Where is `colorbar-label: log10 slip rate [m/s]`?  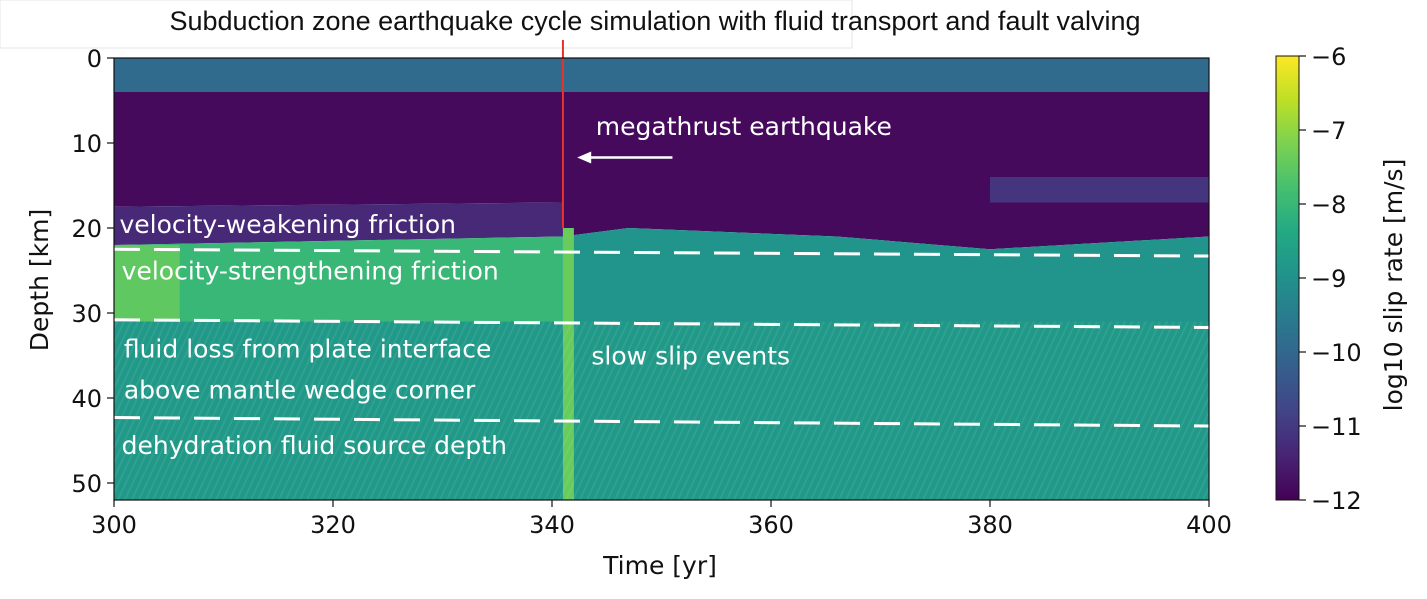 colorbar-label: log10 slip rate [m/s] is located at coordinates (1393, 285).